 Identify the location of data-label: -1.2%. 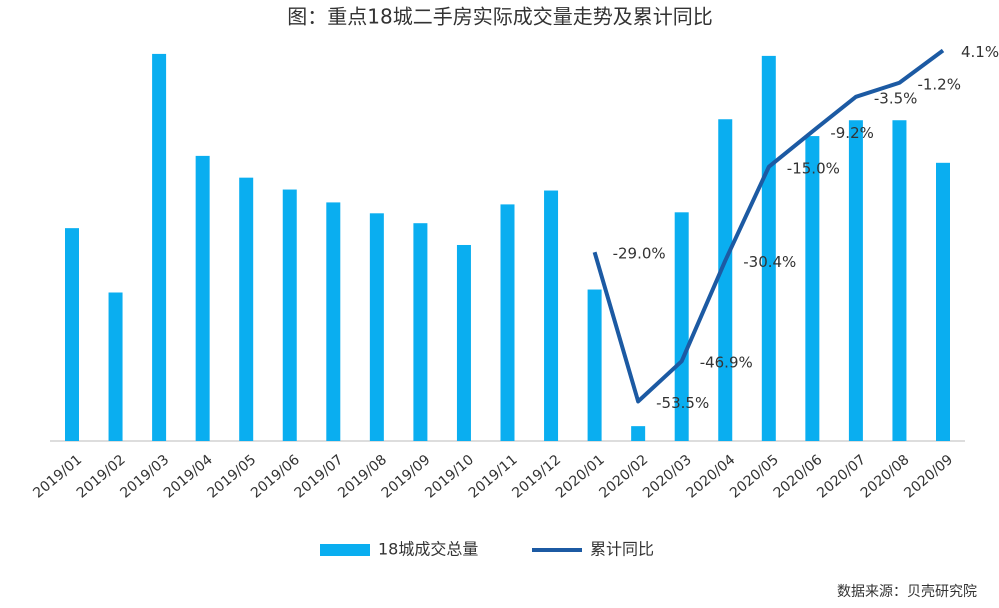
(939, 84).